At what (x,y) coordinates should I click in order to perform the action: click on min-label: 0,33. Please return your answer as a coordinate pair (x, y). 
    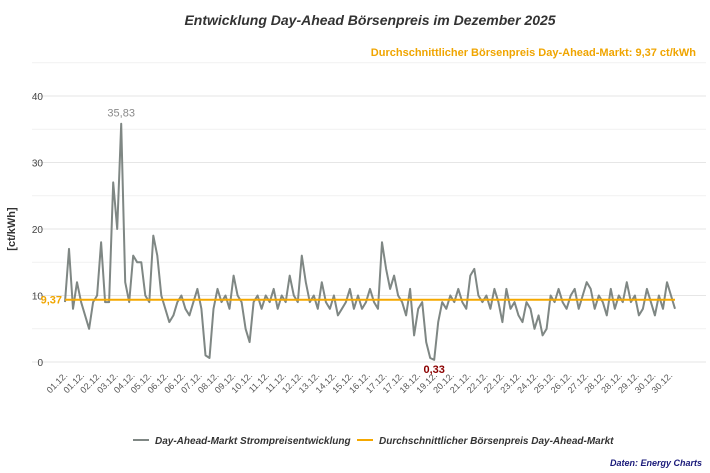
    Looking at the image, I should click on (433, 370).